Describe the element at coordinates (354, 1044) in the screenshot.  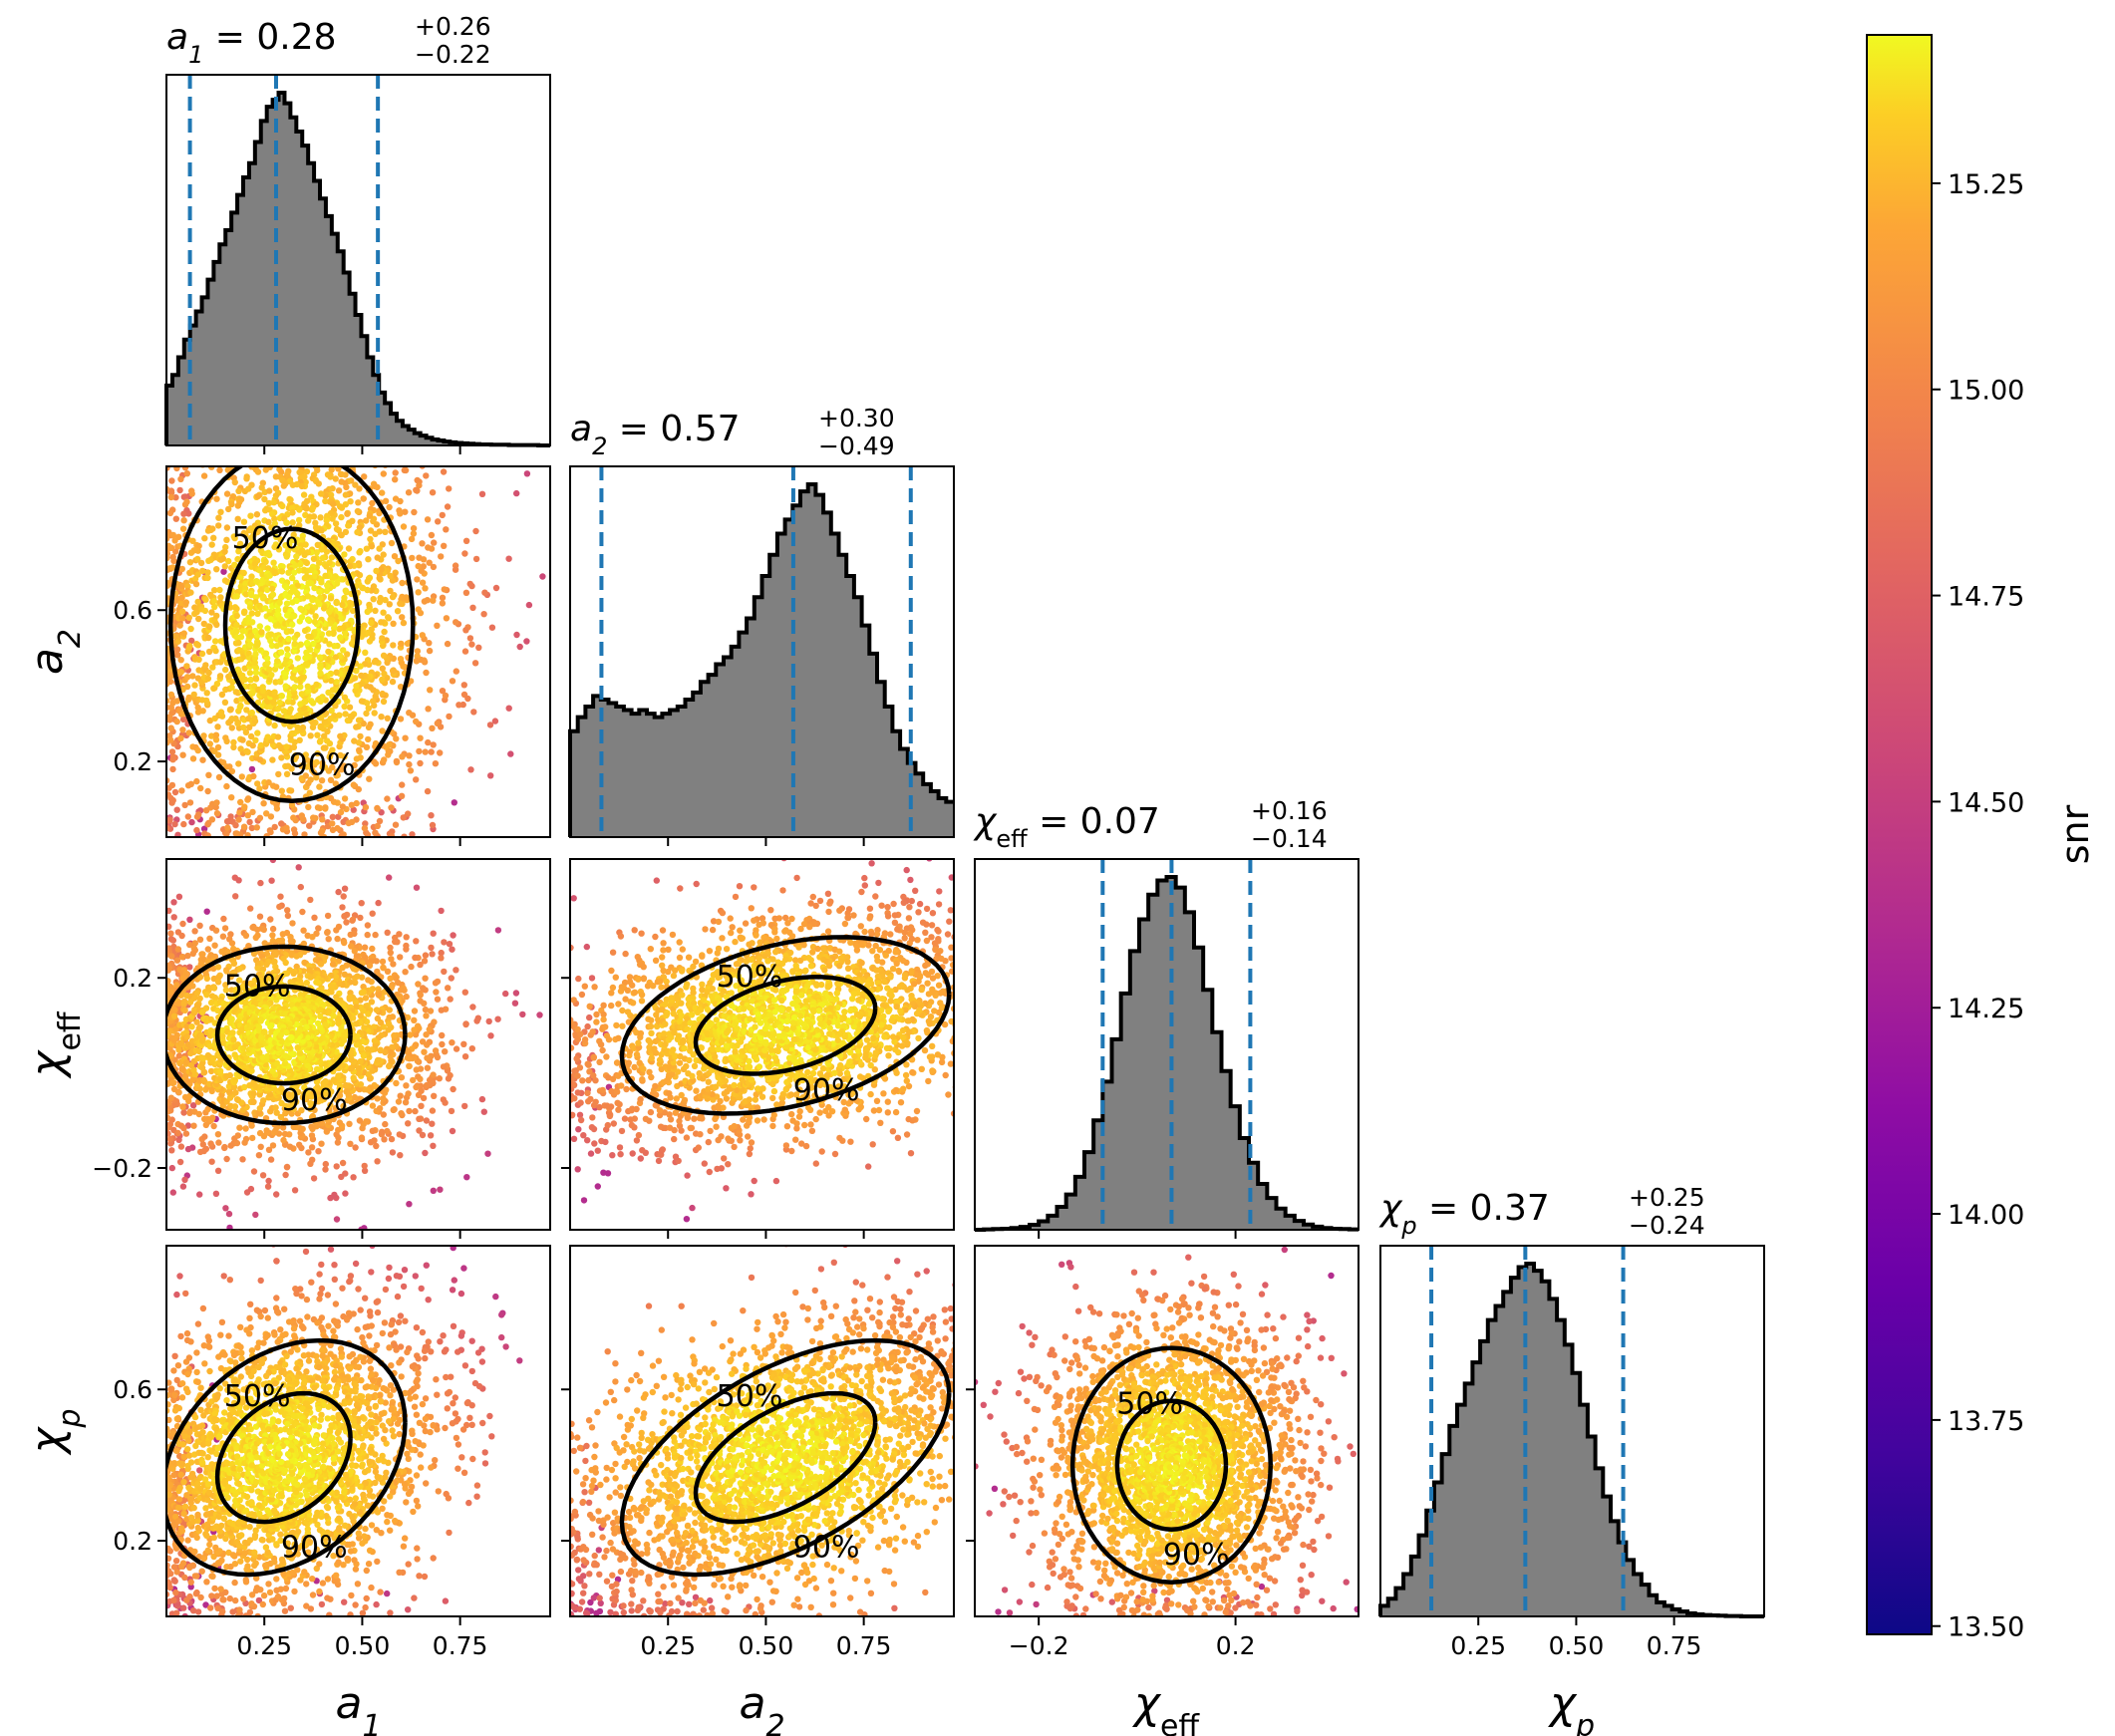
I see `scatter-points` at that location.